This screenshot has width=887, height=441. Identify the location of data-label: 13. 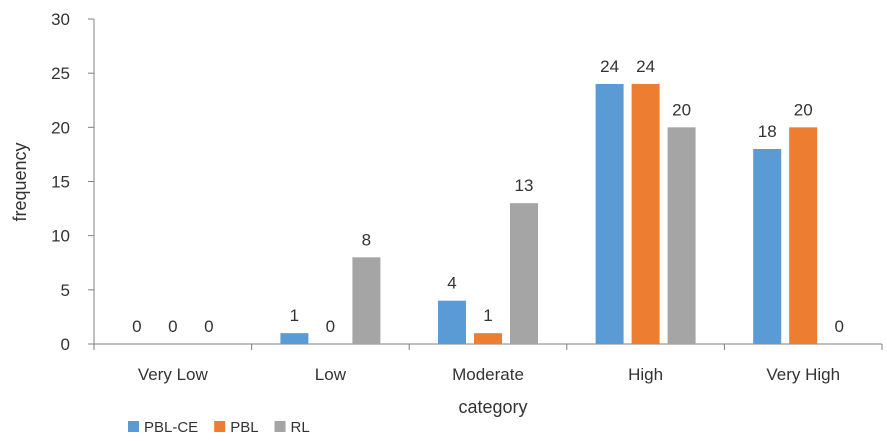
(524, 185).